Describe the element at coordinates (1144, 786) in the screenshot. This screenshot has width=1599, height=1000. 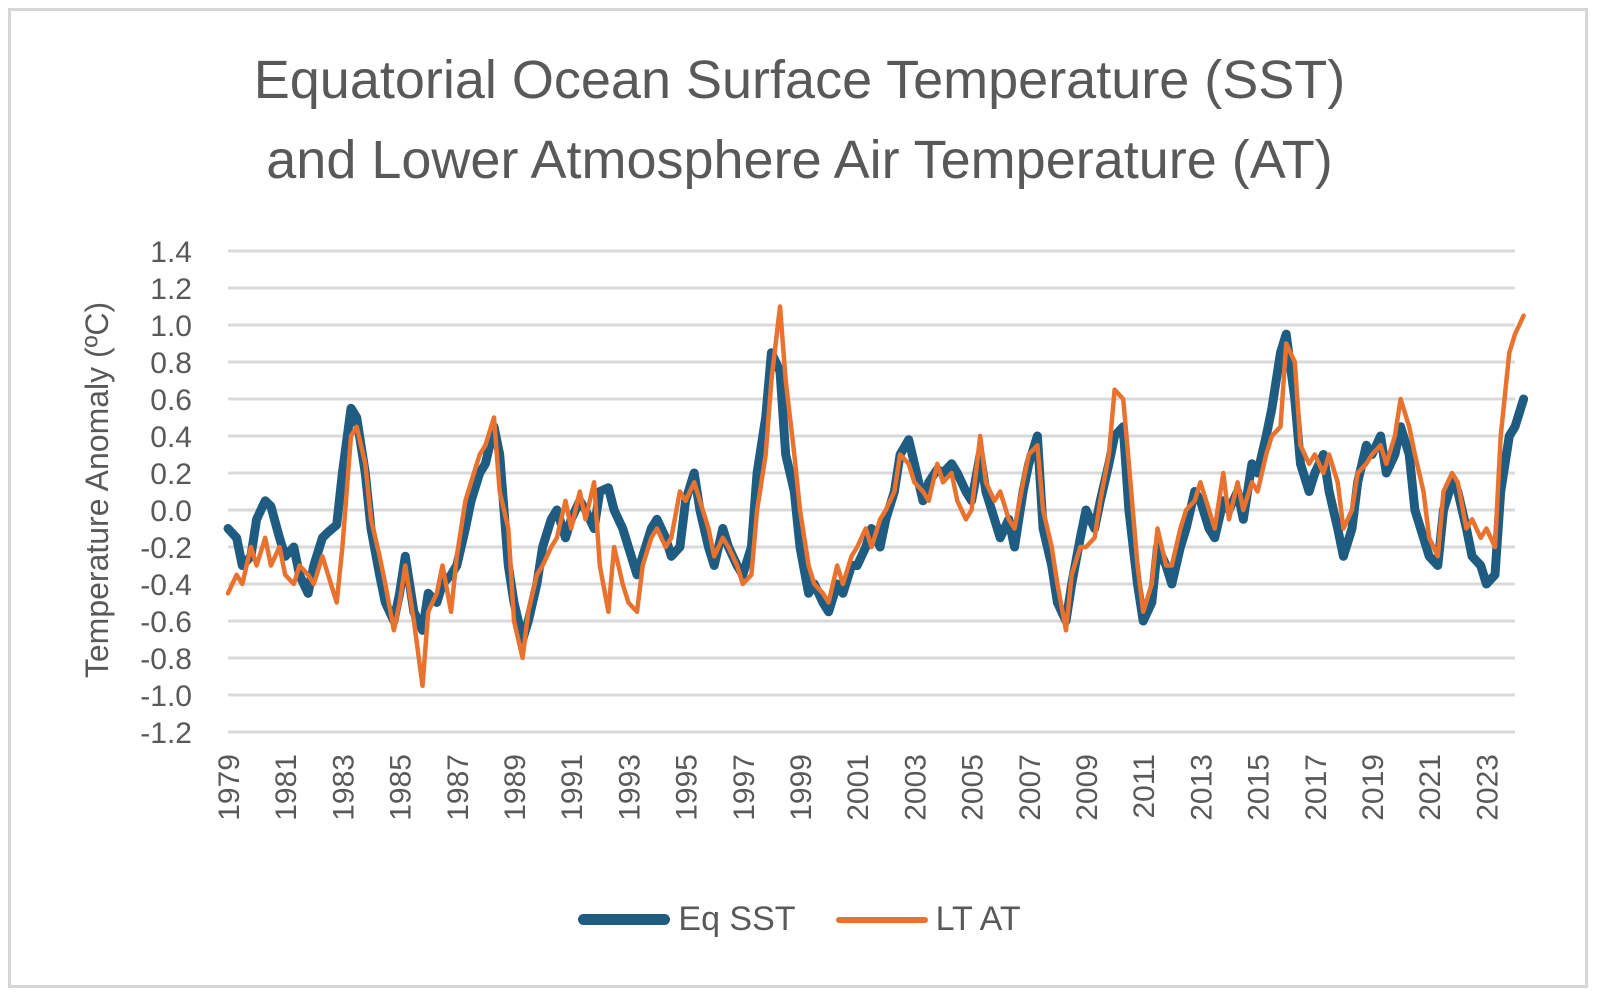
I see `x-tick-label: 2011` at that location.